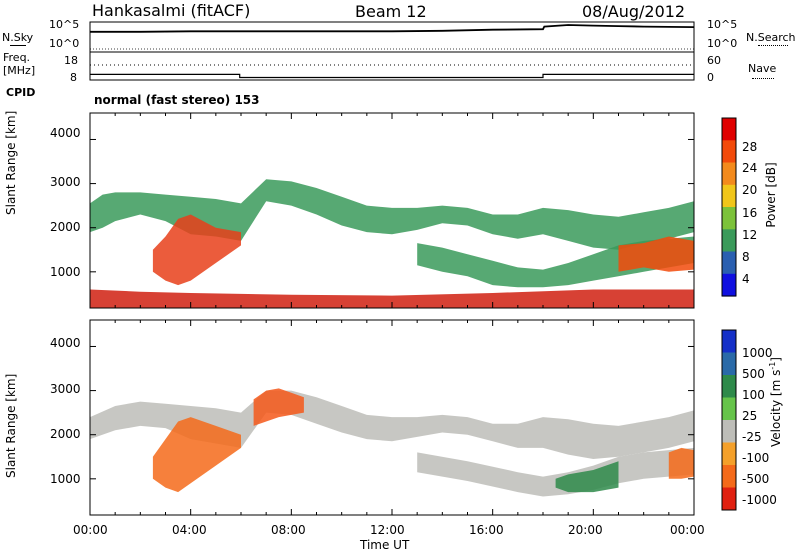  What do you see at coordinates (759, 500) in the screenshot?
I see `velocity-cbar-tick-neg1000: -1000` at bounding box center [759, 500].